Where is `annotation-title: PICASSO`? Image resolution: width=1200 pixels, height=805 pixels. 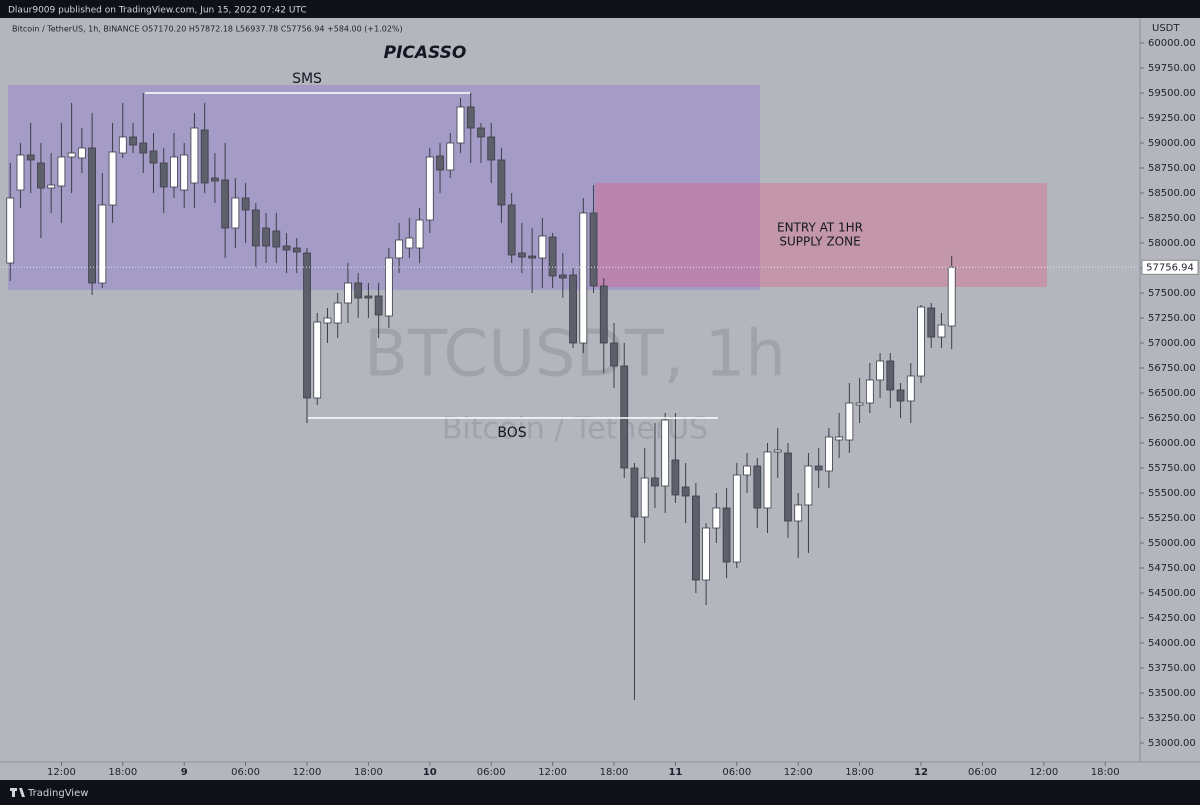 annotation-title: PICASSO is located at coordinates (425, 53).